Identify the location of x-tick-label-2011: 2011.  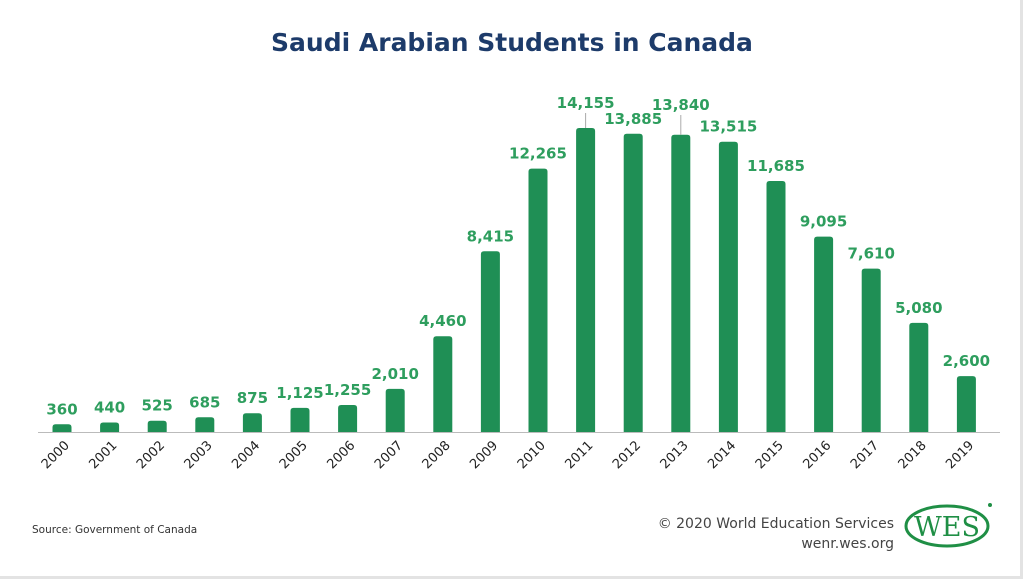
(579, 455).